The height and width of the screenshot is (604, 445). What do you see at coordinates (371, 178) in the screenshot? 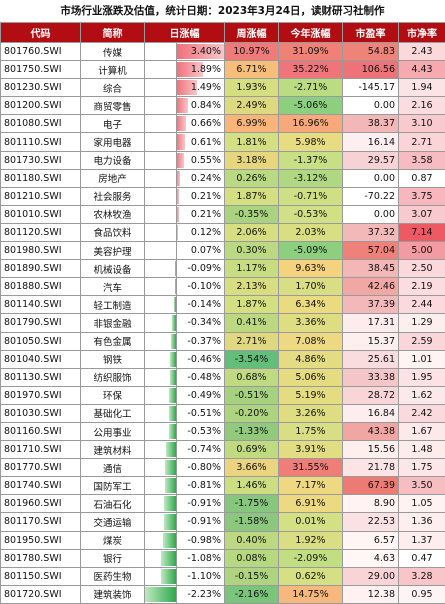
I see `cell-pe: 0.00` at bounding box center [371, 178].